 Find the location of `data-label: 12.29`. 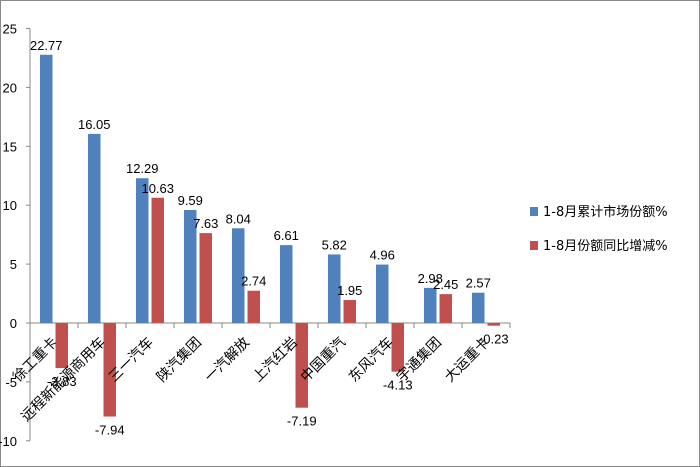

data-label: 12.29 is located at coordinates (142, 168).